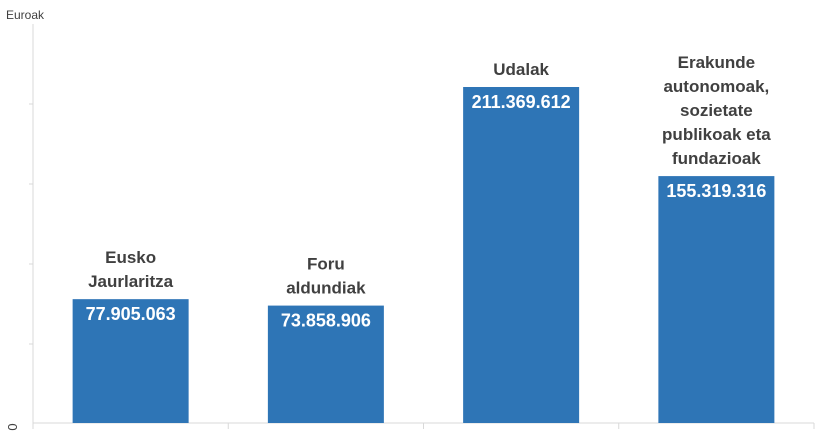 Image resolution: width=819 pixels, height=433 pixels. What do you see at coordinates (326, 276) in the screenshot?
I see `category-label: Foru aldundiak` at bounding box center [326, 276].